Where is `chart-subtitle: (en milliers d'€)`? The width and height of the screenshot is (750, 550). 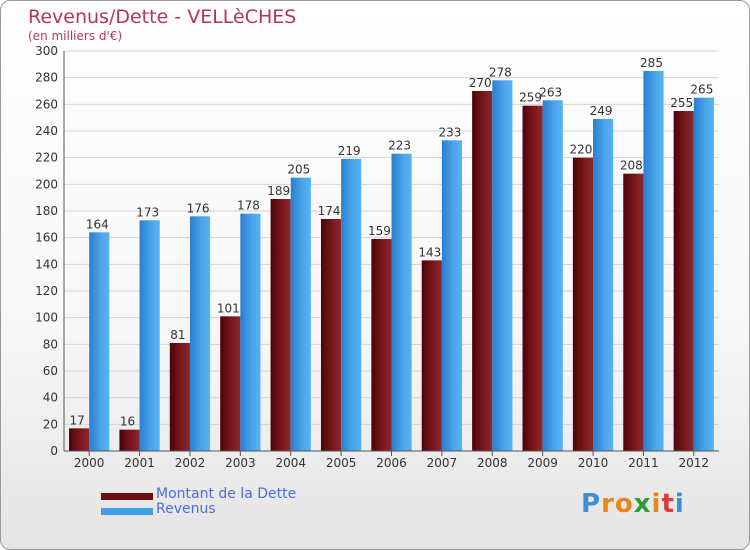
chart-subtitle: (en milliers d'€) is located at coordinates (75, 36).